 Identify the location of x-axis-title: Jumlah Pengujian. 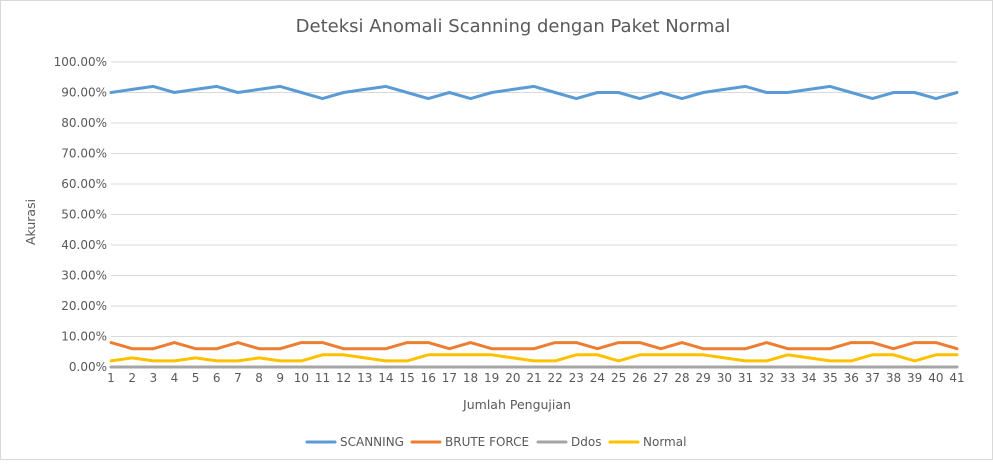
(516, 404).